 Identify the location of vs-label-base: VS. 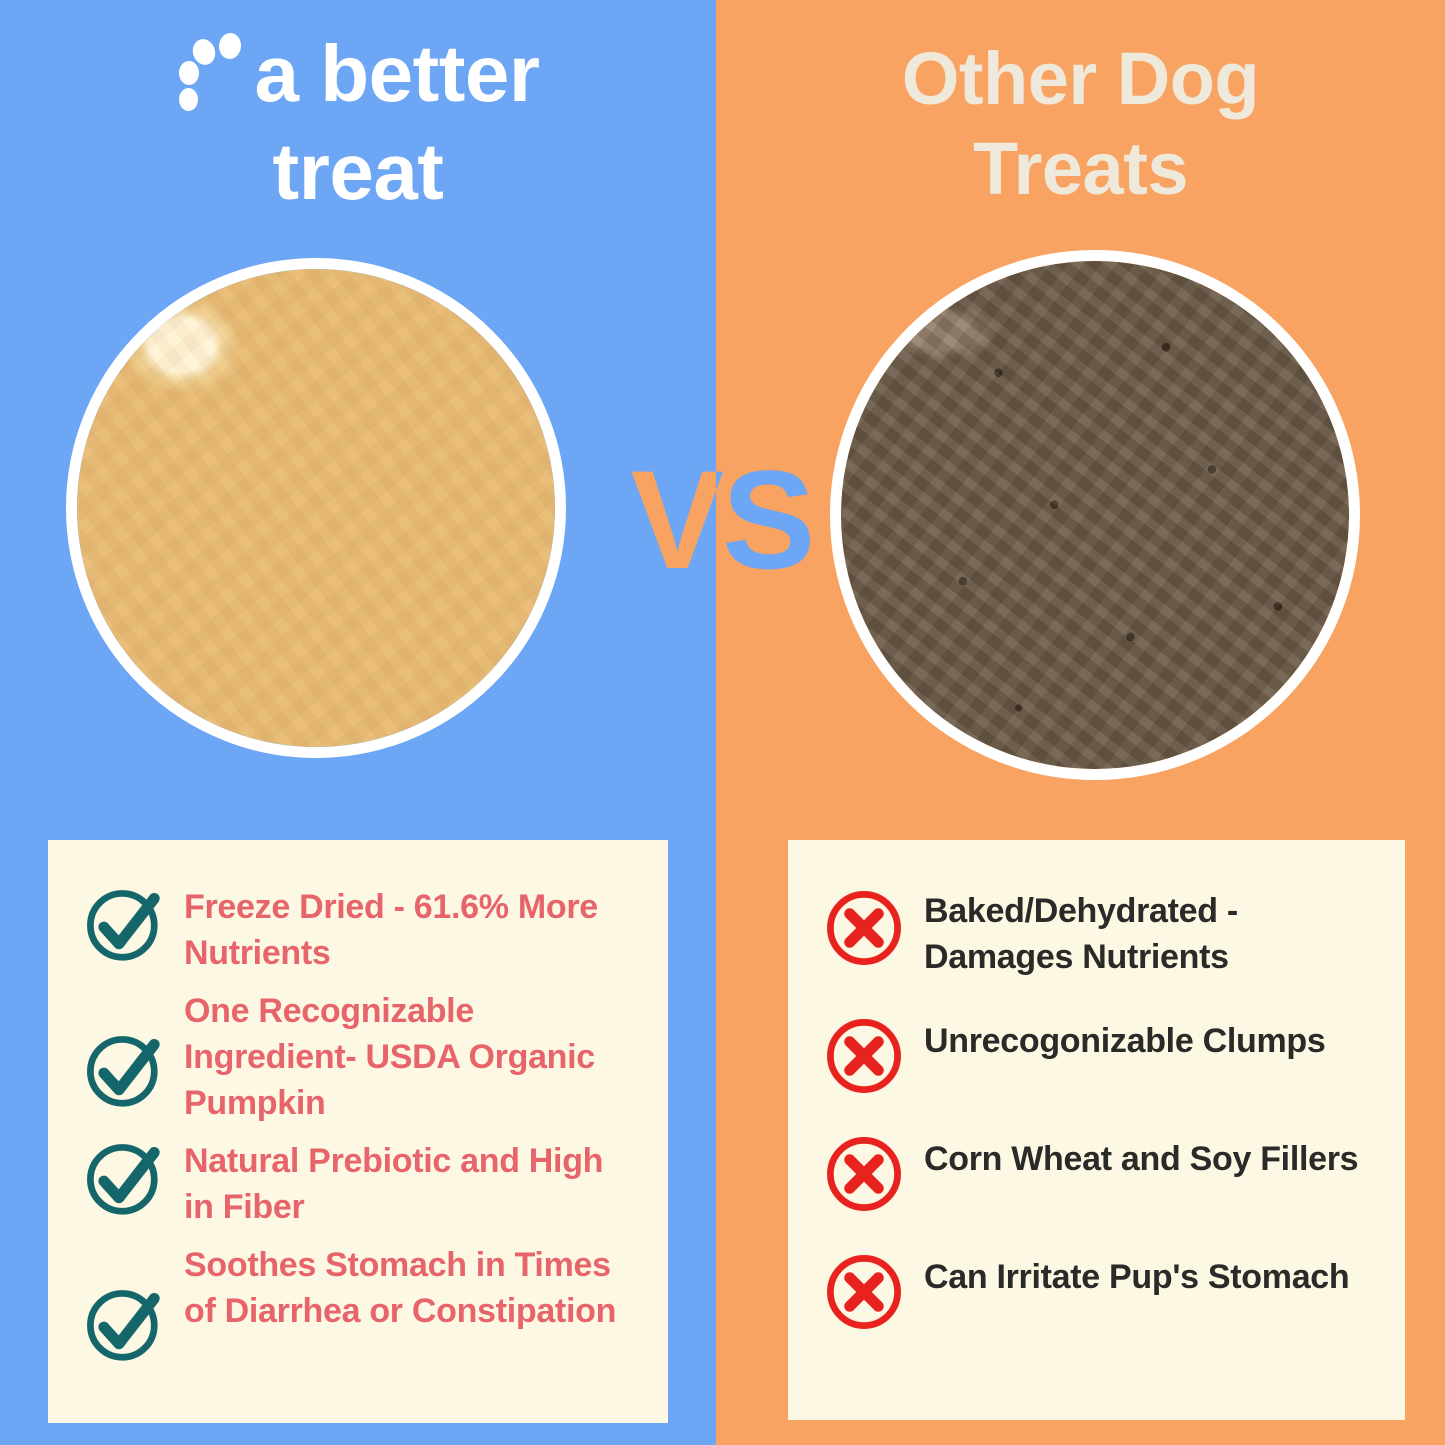
(723, 519).